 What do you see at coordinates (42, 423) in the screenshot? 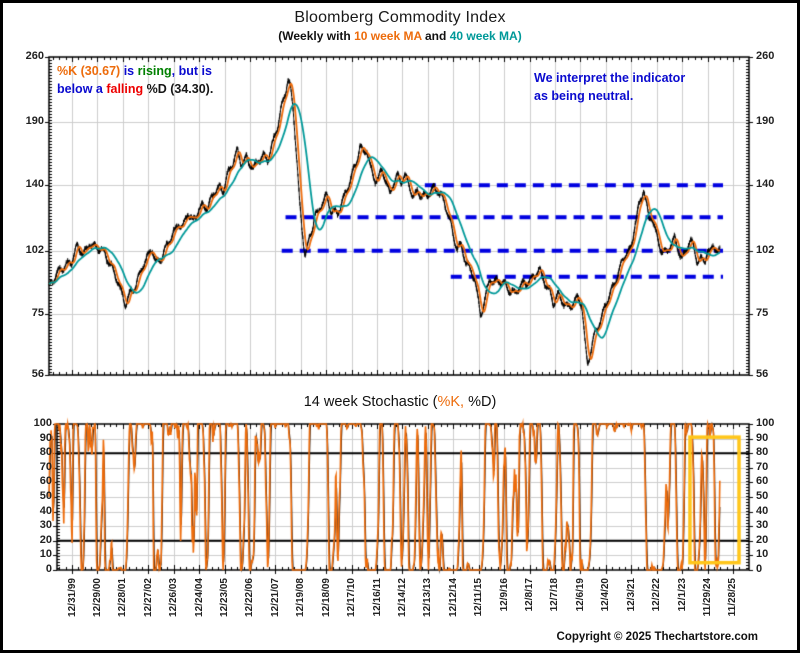
I see `stoch-y-axis-label-left: 100` at bounding box center [42, 423].